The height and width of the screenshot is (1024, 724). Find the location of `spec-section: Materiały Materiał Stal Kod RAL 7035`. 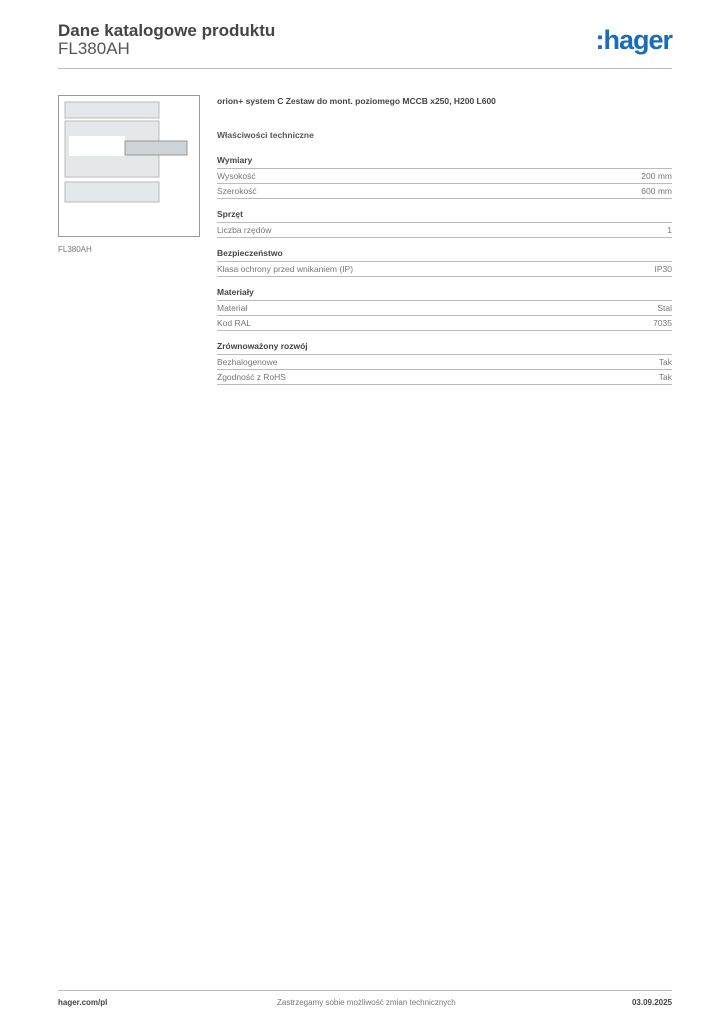

spec-section: Materiały Materiał Stal Kod RAL 7035 is located at coordinates (444, 309).